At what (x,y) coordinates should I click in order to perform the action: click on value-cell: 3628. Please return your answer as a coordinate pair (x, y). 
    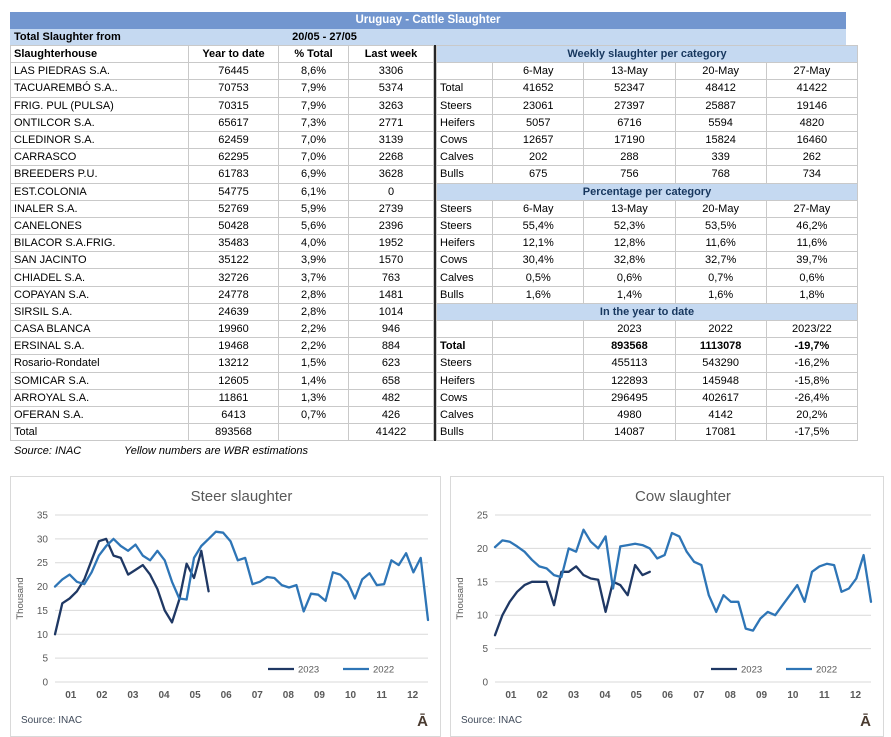
    Looking at the image, I should click on (391, 174).